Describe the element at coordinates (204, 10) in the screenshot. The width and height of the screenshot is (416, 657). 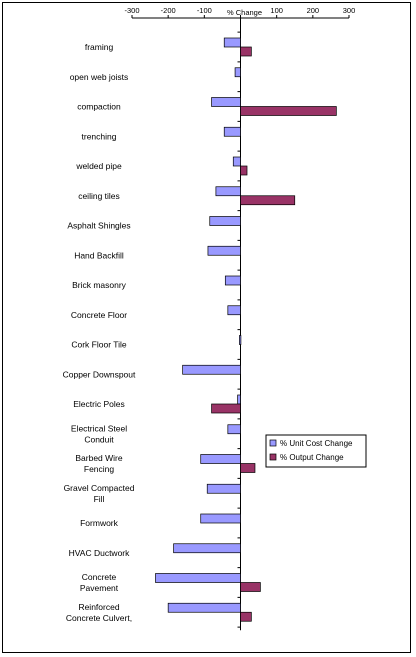
I see `x-tick-label: -100` at that location.